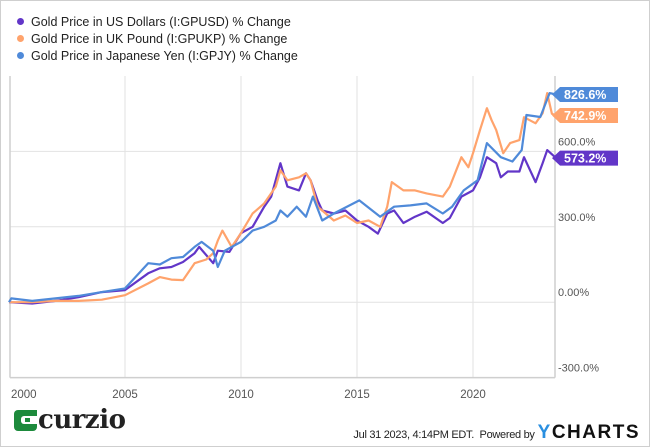  I want to click on end-value-label-gbp: 742.9%, so click(585, 115).